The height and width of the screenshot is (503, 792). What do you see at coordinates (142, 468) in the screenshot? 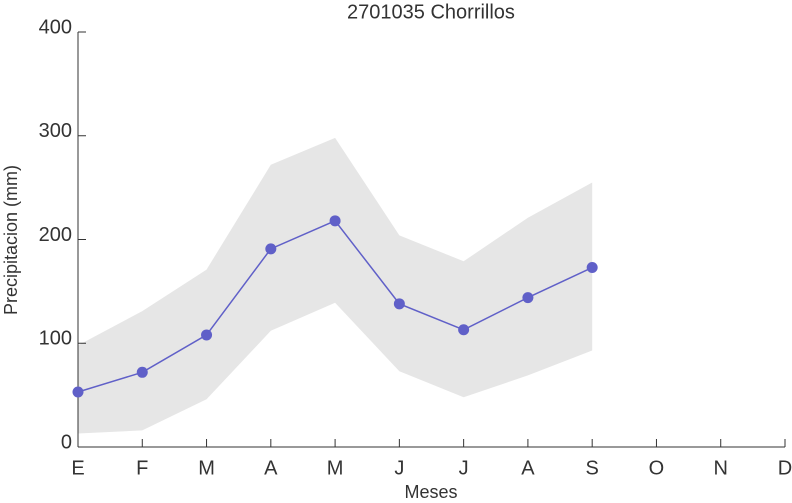
I see `x-tick-label: F` at bounding box center [142, 468].